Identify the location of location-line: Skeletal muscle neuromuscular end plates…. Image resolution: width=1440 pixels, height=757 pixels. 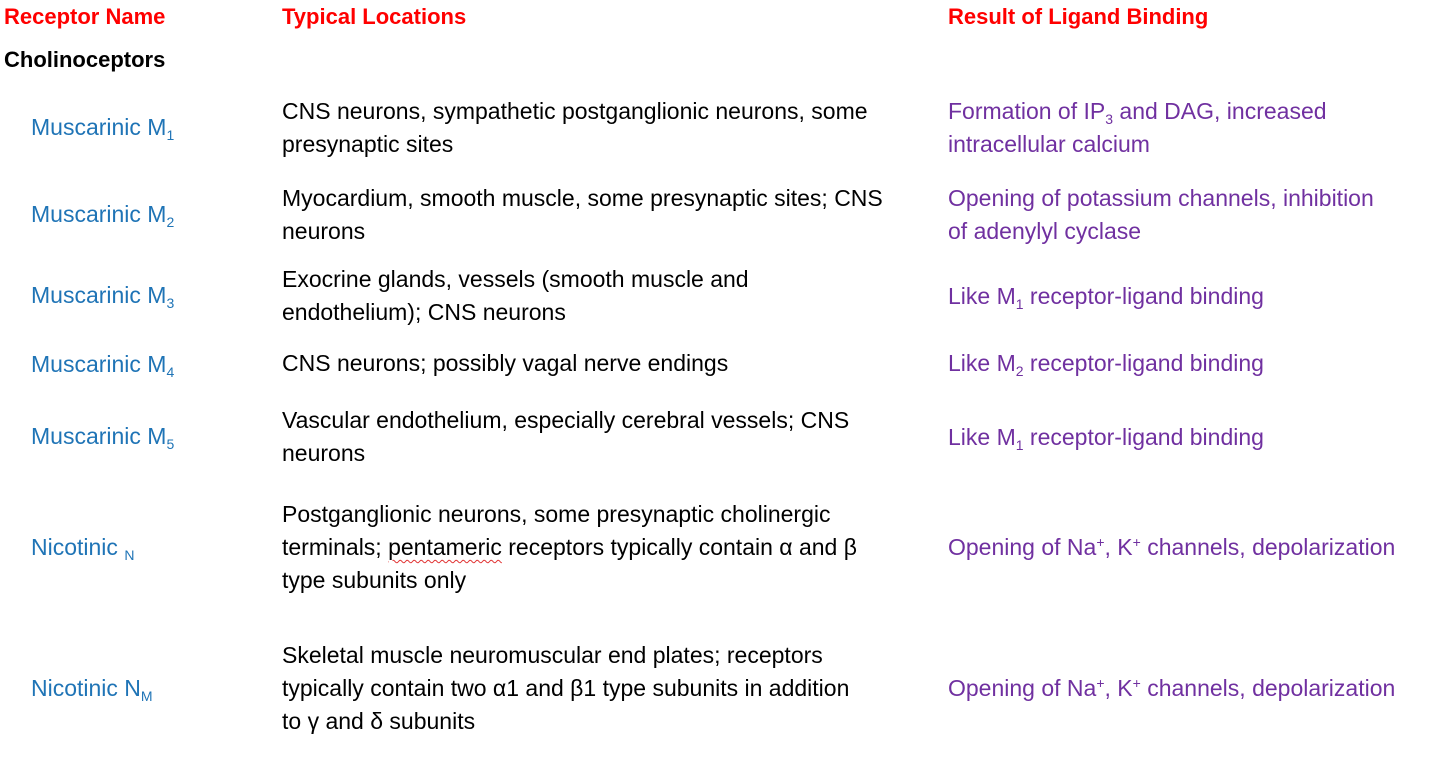
(552, 655).